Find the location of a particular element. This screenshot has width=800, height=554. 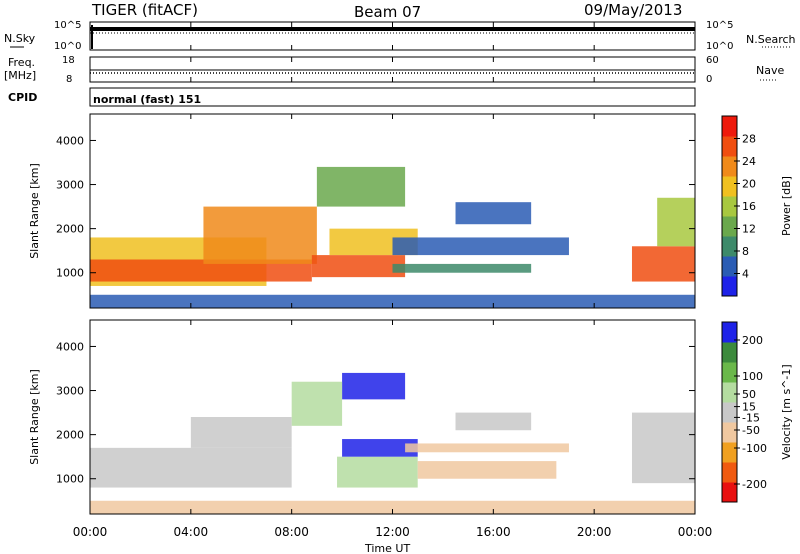

colorbar-tick-label: 28 is located at coordinates (749, 139).